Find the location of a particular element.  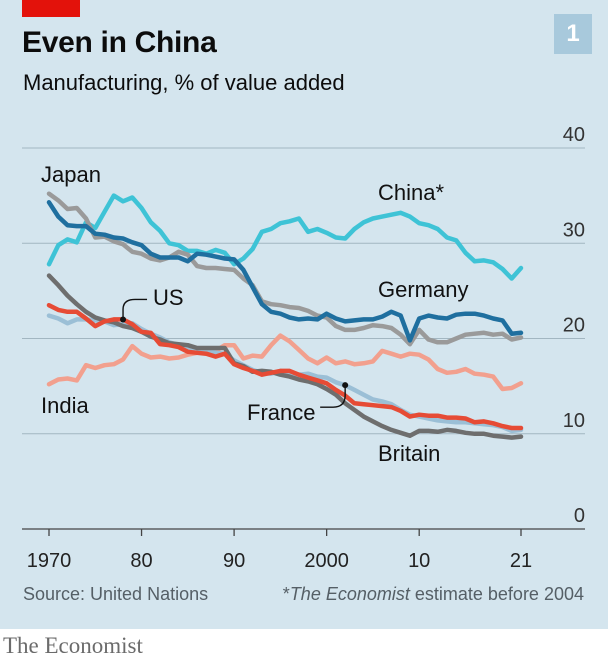

france-leader-line is located at coordinates (333, 396).